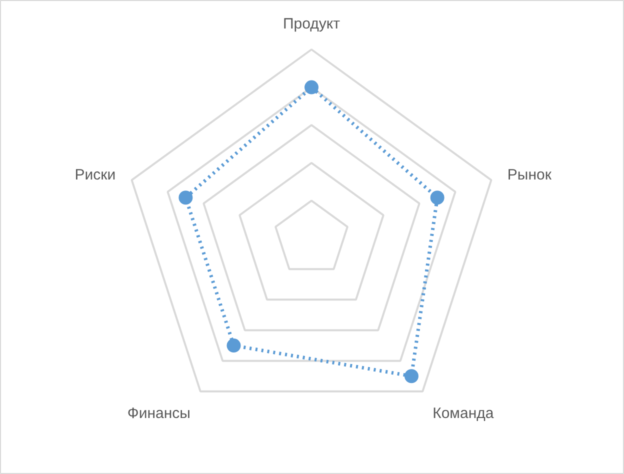  Describe the element at coordinates (529, 175) in the screenshot. I see `spoke-label: Рынок` at that location.